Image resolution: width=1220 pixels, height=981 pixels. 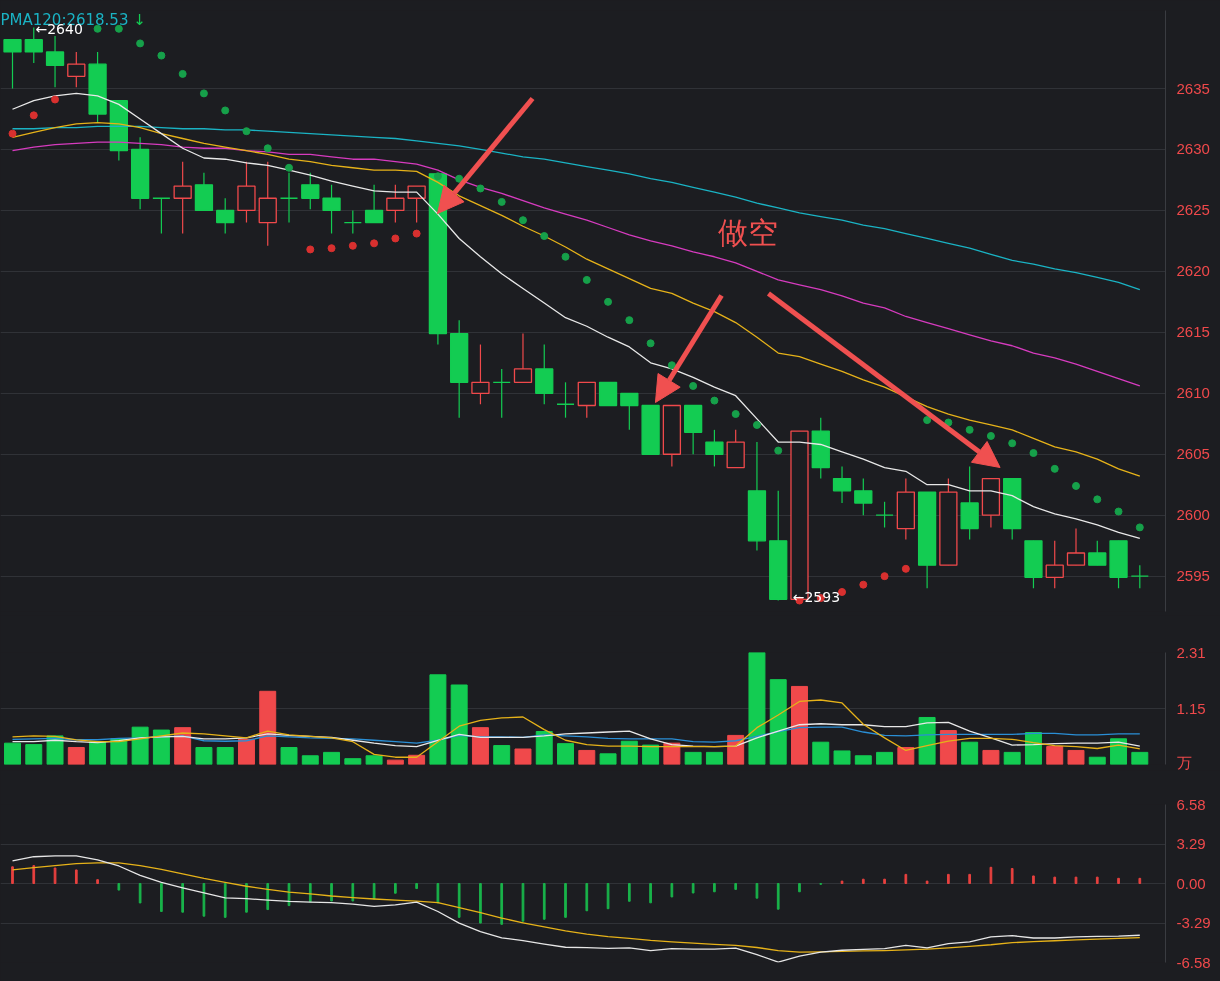 What do you see at coordinates (1193, 88) in the screenshot?
I see `y-tick-label: 2635` at bounding box center [1193, 88].